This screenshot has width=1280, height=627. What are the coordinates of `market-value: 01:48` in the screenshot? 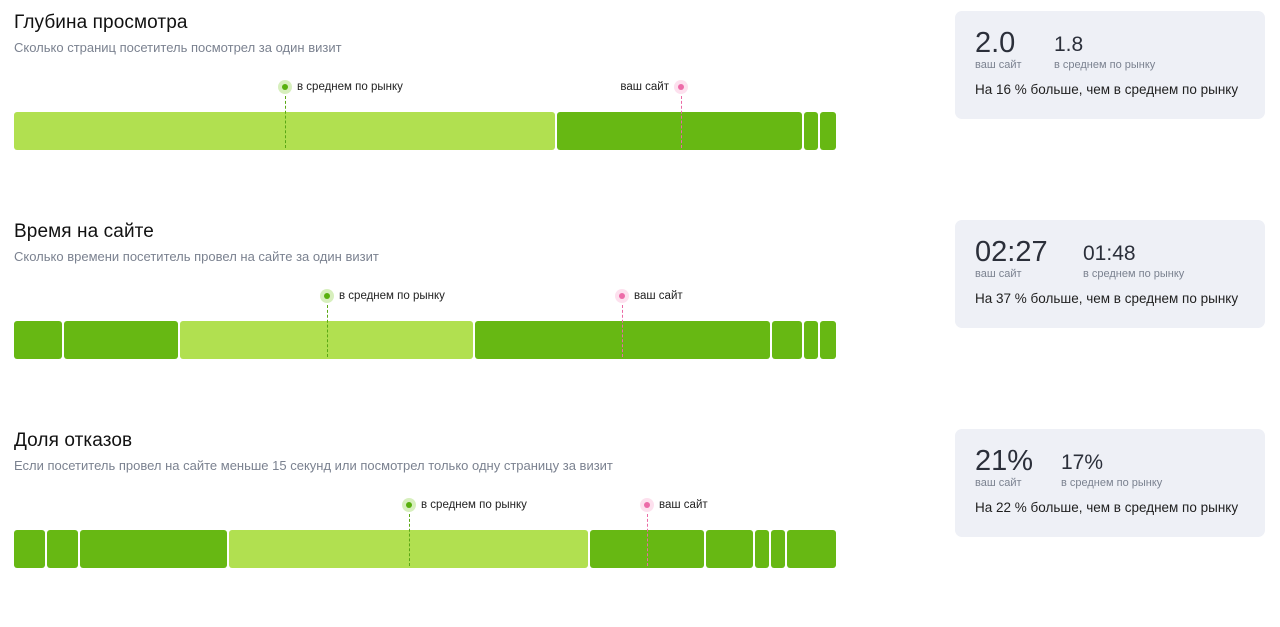 It's located at (1109, 253).